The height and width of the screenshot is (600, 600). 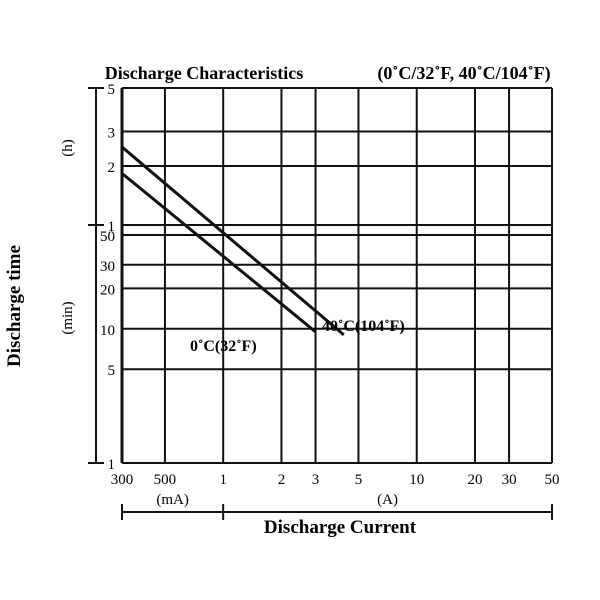 I want to click on x-unit-label-ma: (mA), so click(x=172, y=500).